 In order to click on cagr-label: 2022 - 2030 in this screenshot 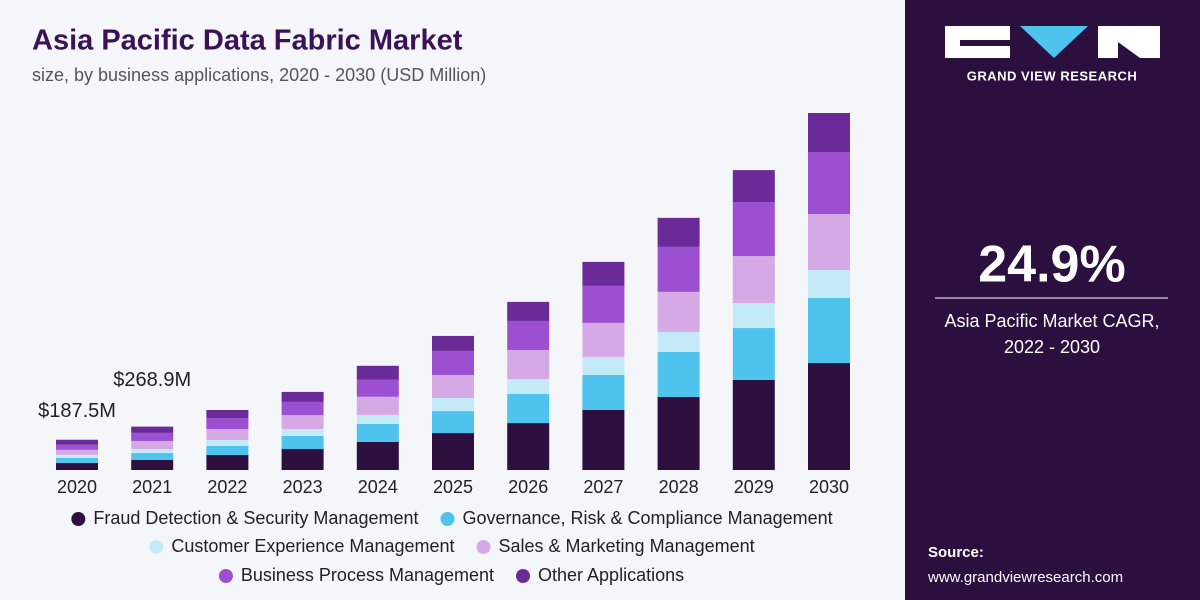, I will do `click(1052, 347)`.